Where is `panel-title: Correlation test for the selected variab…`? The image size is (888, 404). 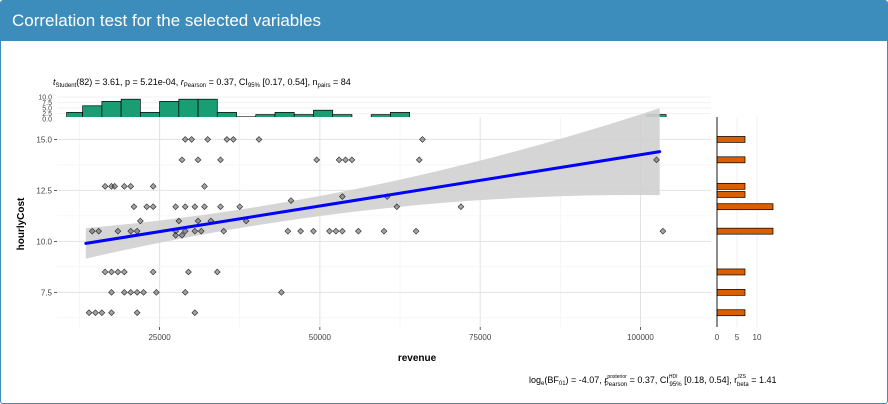
panel-title: Correlation test for the selected variab… is located at coordinates (166, 20).